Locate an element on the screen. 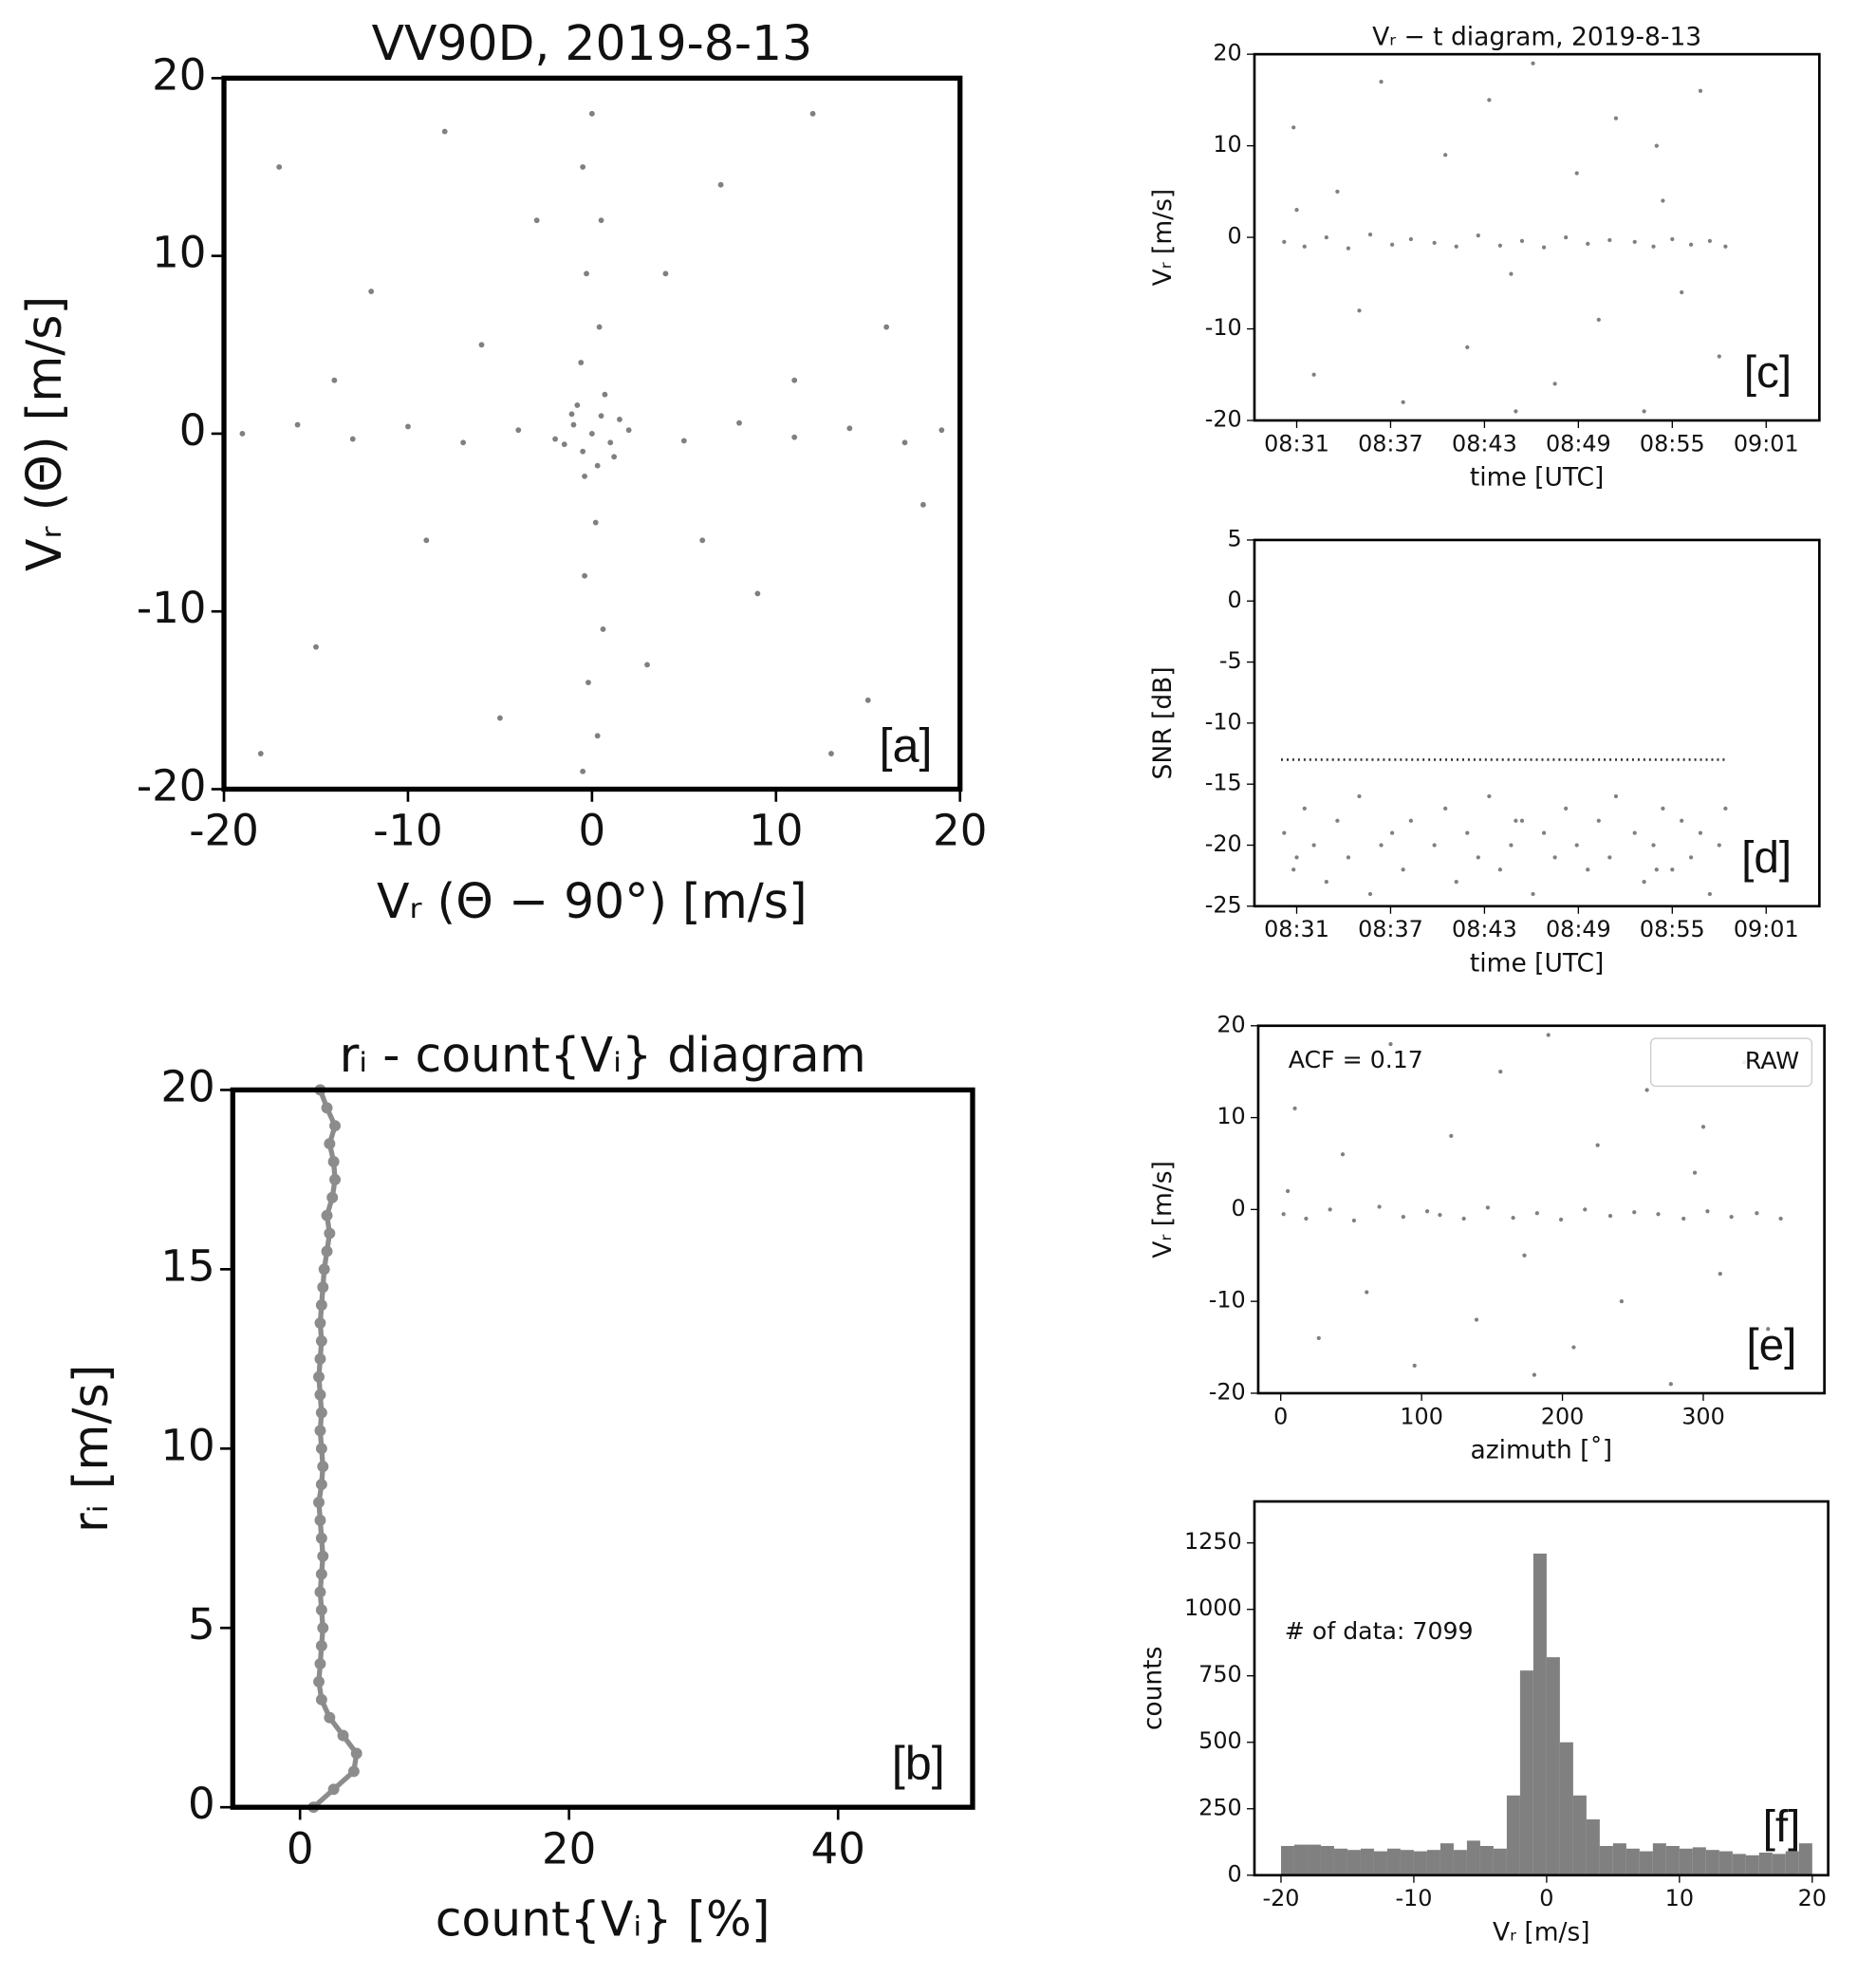  plot-frame is located at coordinates (1537, 723).